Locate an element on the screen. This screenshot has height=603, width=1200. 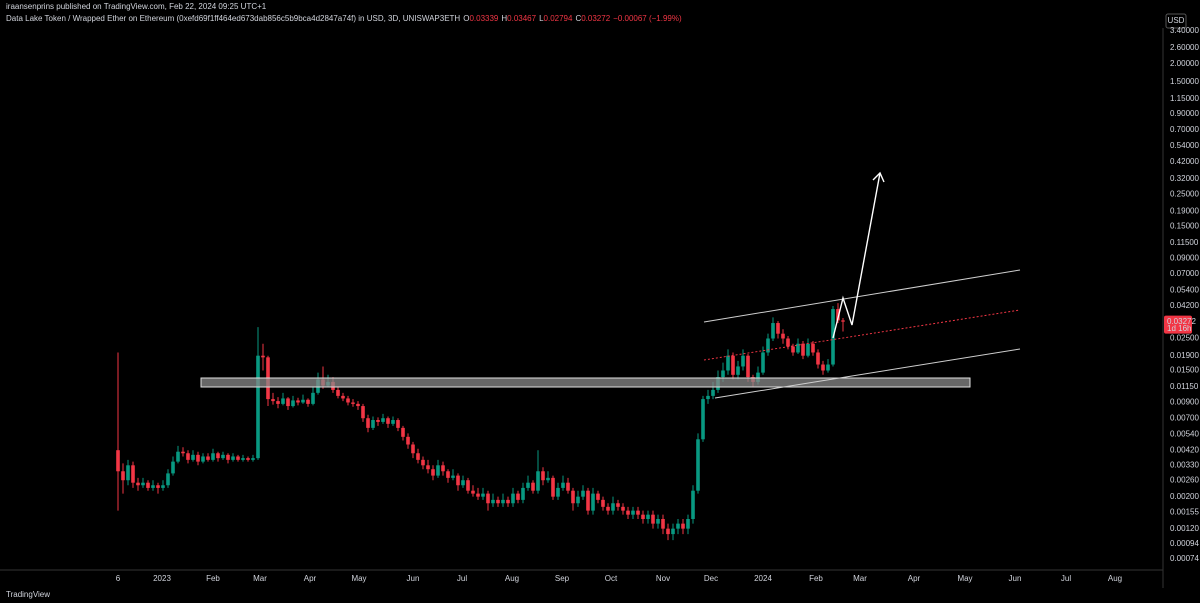
y-tick-label: 0.07000 is located at coordinates (1184, 273).